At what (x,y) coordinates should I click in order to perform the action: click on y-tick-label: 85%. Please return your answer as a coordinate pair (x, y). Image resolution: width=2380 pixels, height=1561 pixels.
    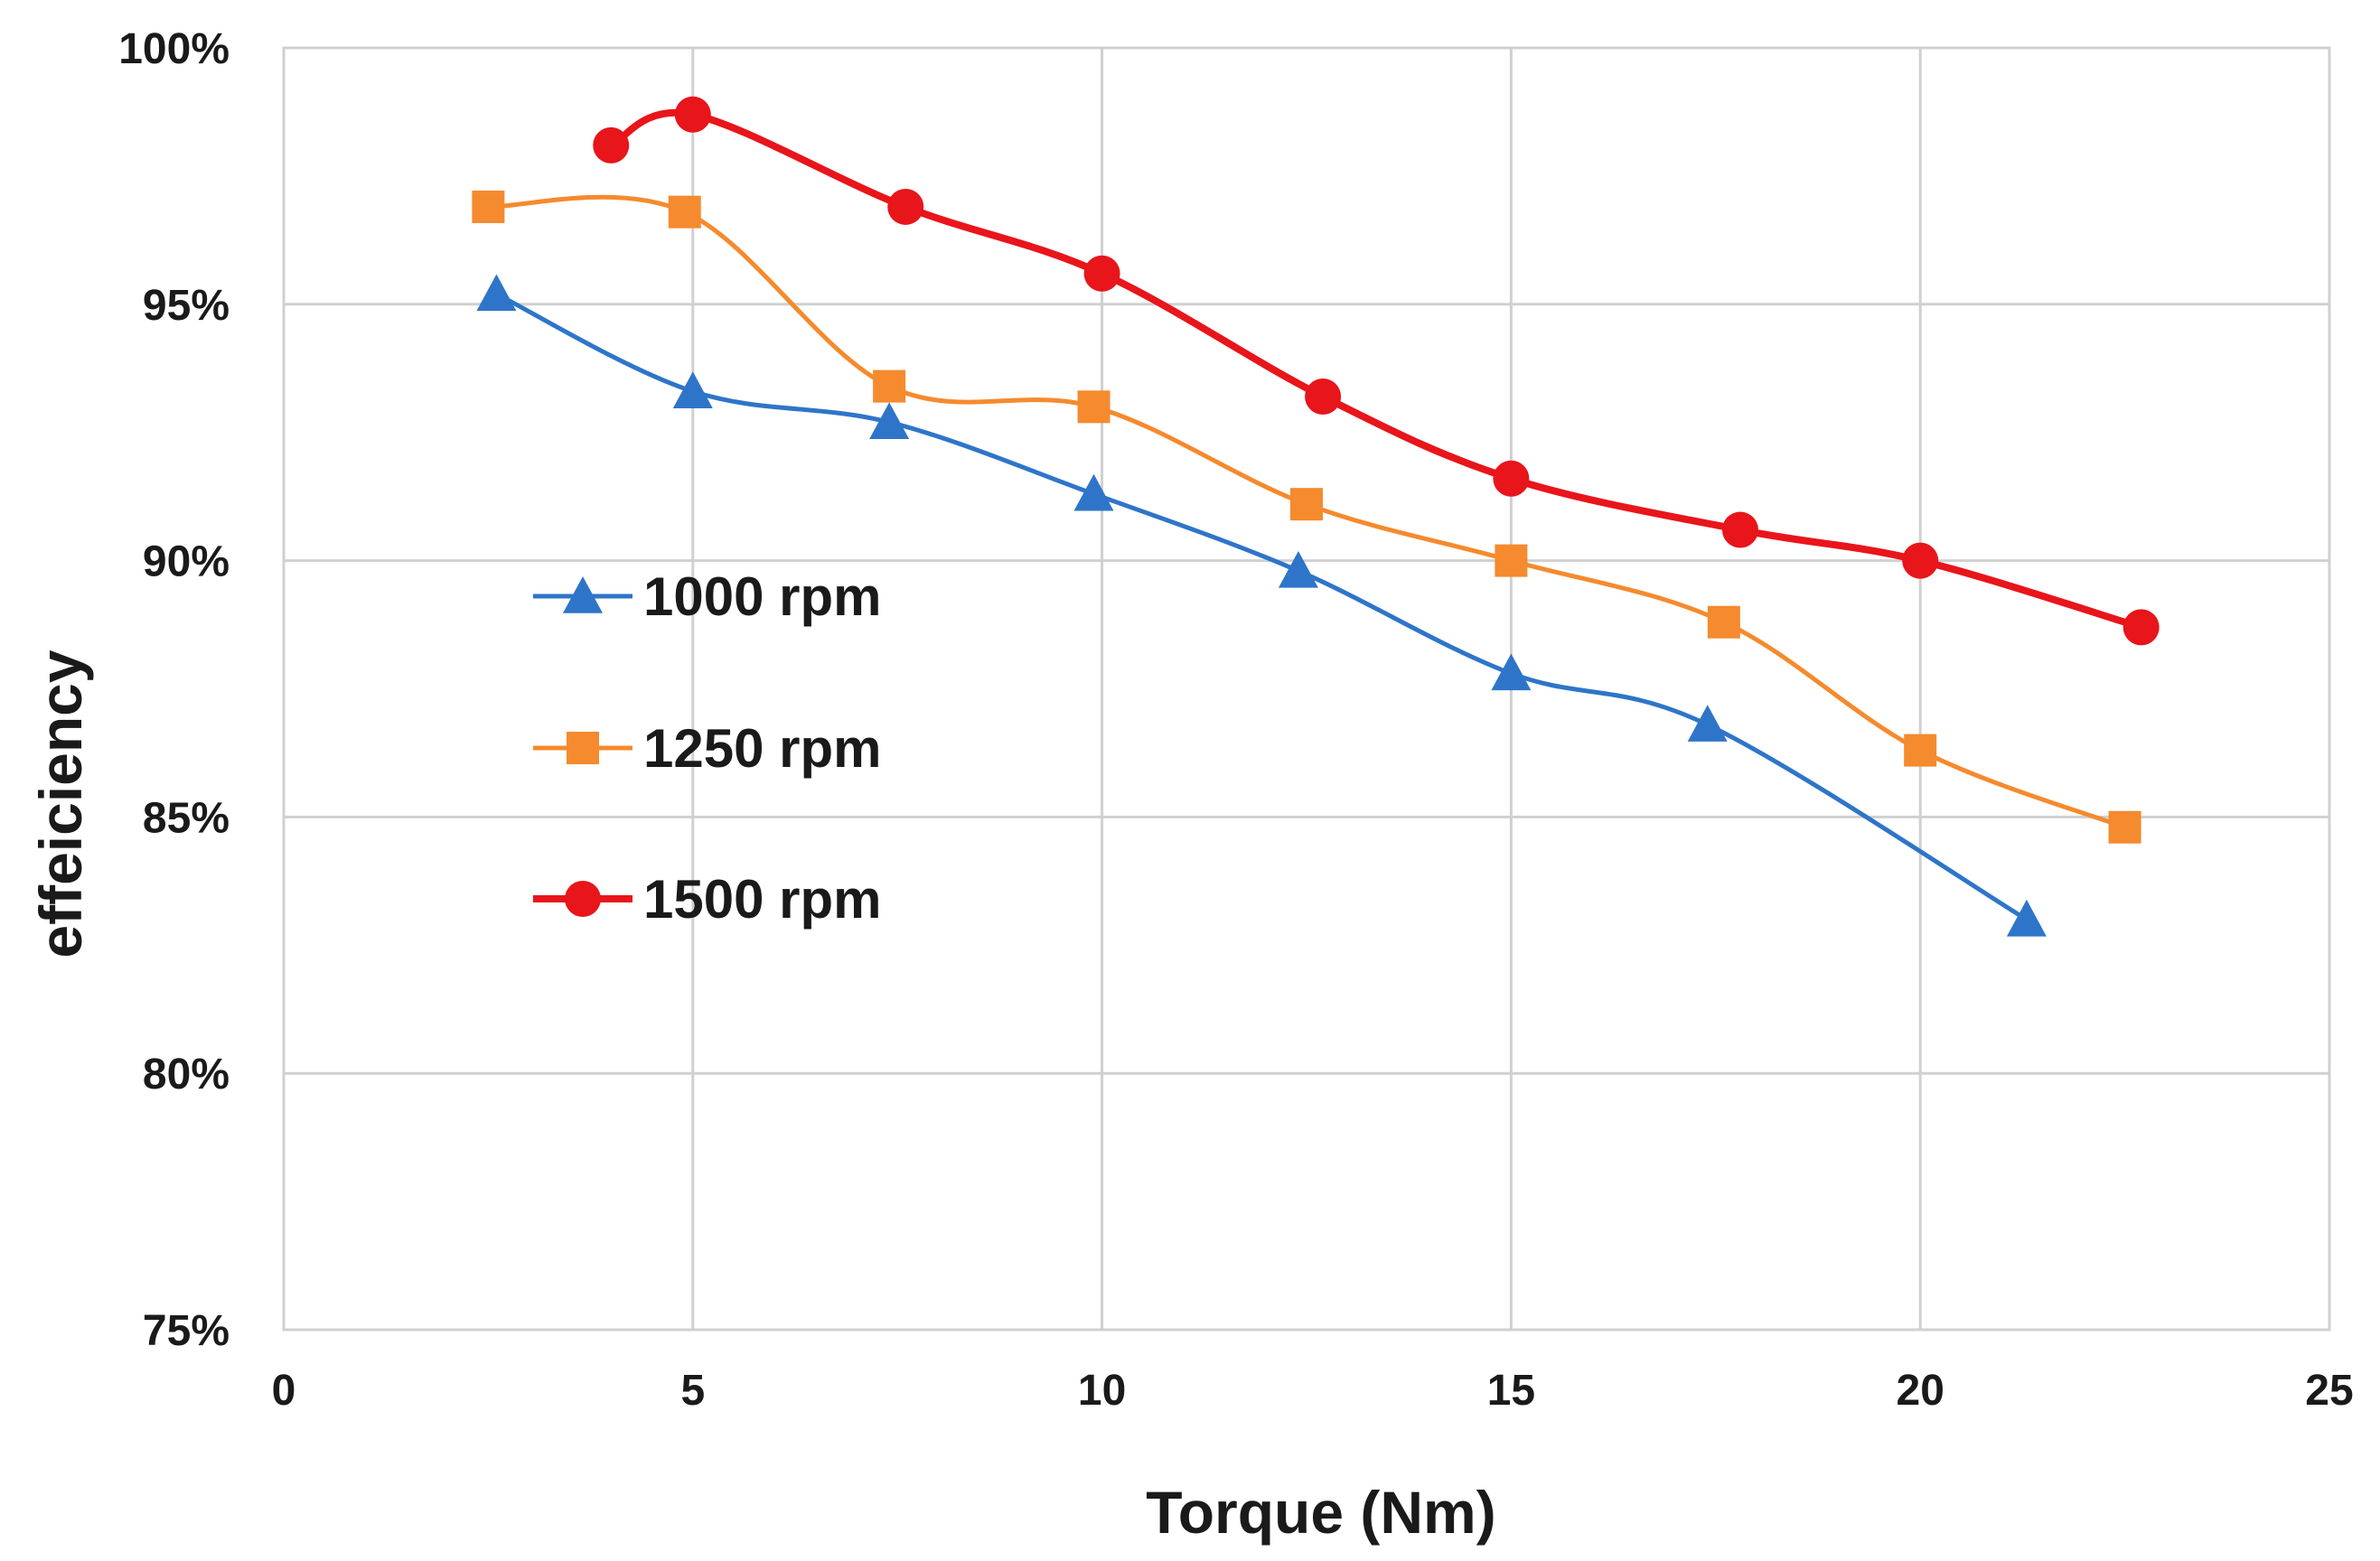
    Looking at the image, I should click on (186, 818).